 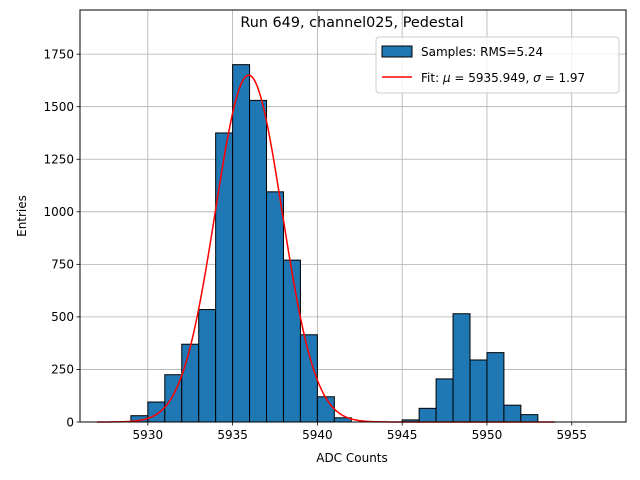 What do you see at coordinates (58, 160) in the screenshot?
I see `y-tick-label: 1250` at bounding box center [58, 160].